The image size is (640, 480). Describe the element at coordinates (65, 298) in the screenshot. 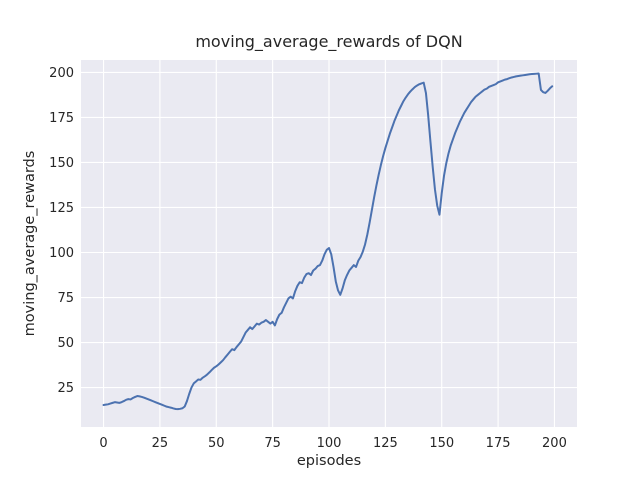

I see `y-tick-label: 75` at that location.